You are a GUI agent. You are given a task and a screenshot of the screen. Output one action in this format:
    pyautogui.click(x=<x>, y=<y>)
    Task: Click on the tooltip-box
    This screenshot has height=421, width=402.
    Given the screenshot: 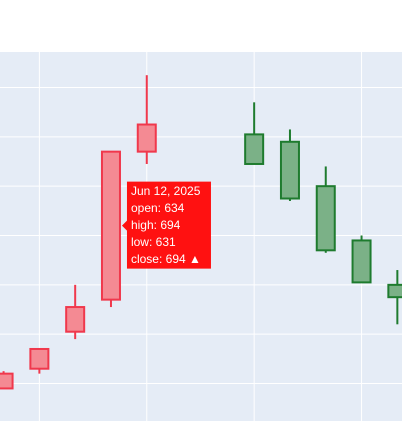 What is the action you would take?
    pyautogui.click(x=166, y=225)
    